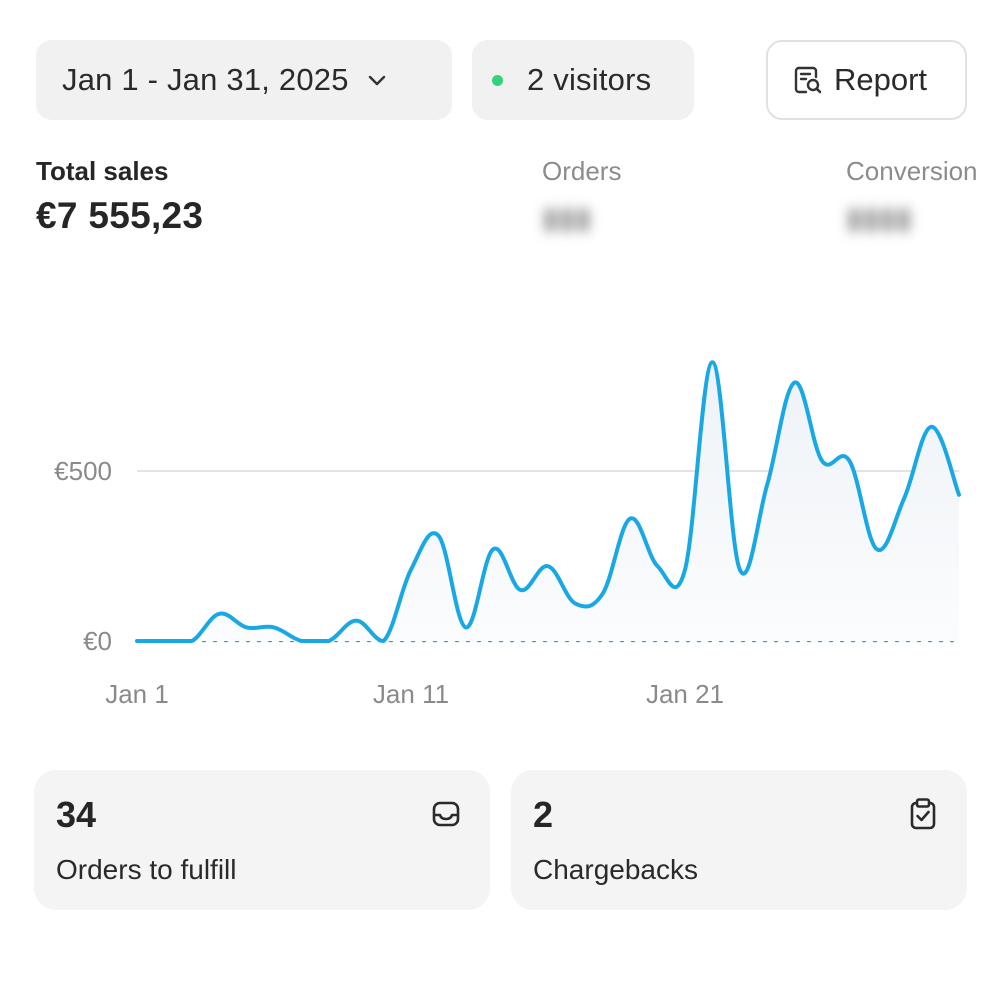 This screenshot has width=1000, height=1000. Describe the element at coordinates (120, 215) in the screenshot. I see `total-sales-value: €7 555,23` at that location.